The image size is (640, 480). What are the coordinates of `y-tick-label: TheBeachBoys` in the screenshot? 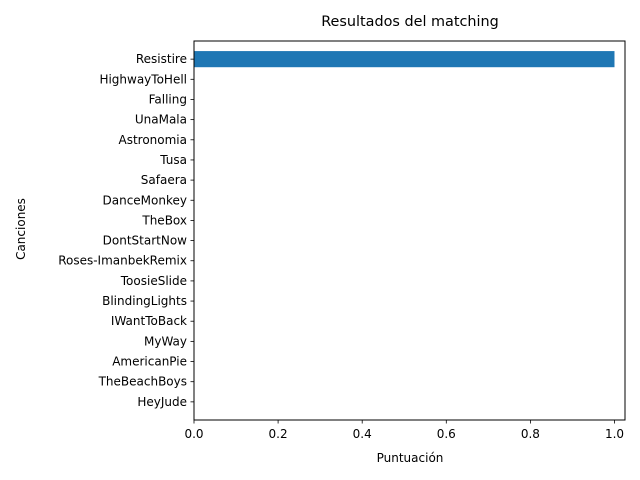 It's located at (142, 382).